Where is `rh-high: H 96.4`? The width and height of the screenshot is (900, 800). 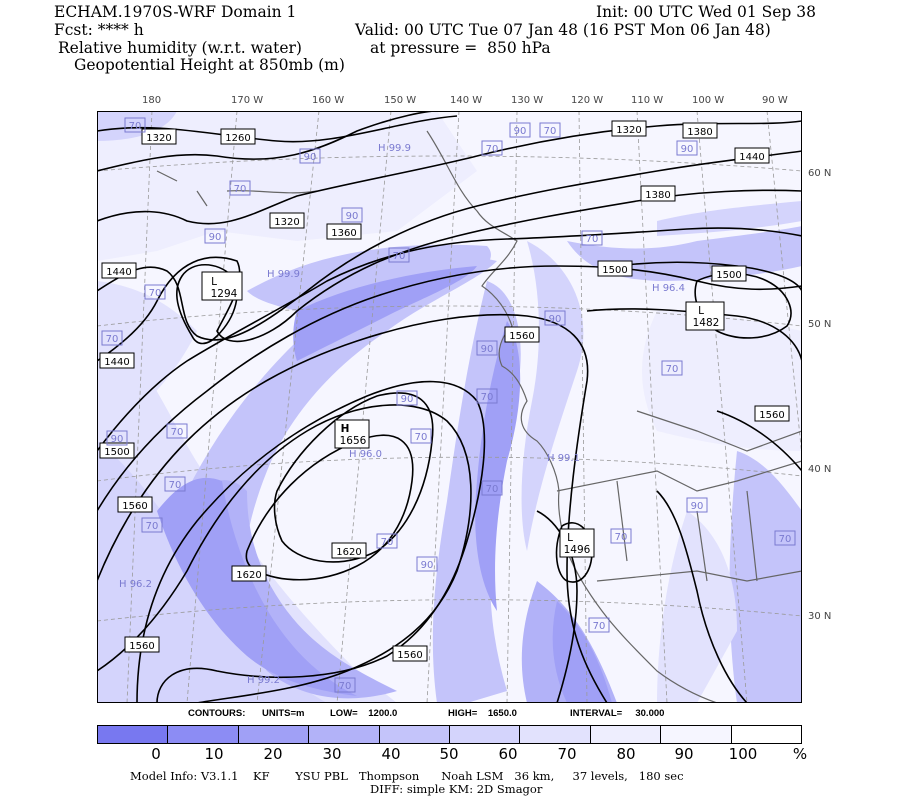
rh-high: H 96.4 is located at coordinates (668, 288).